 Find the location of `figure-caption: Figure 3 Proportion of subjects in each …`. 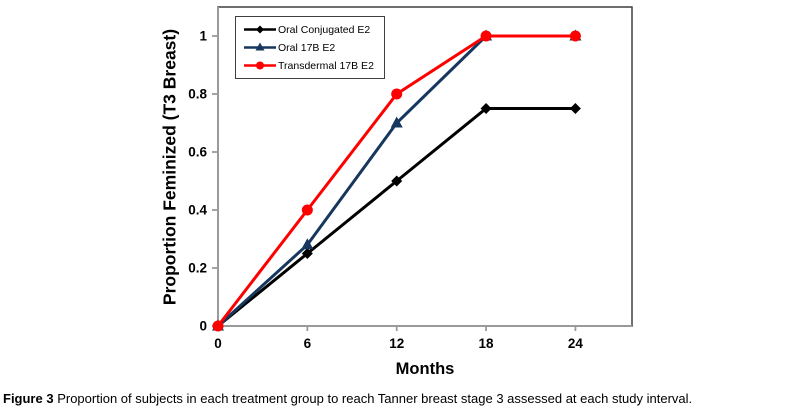

figure-caption: Figure 3 Proportion of subjects in each … is located at coordinates (397, 399).